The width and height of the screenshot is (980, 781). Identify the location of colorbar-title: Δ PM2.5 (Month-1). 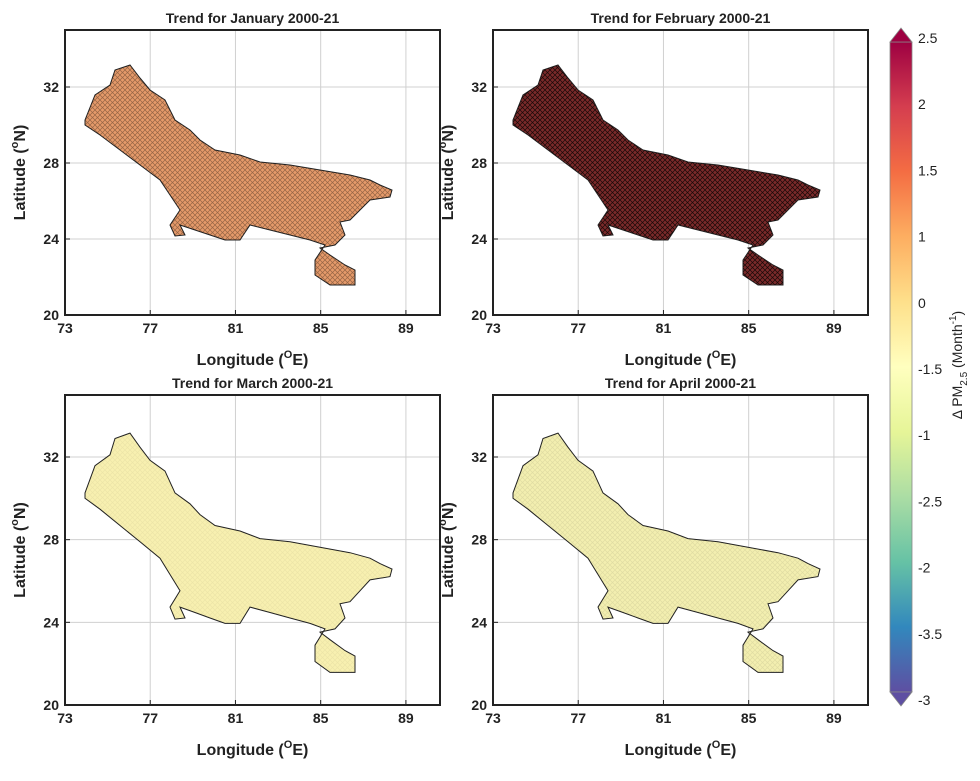
(959, 365).